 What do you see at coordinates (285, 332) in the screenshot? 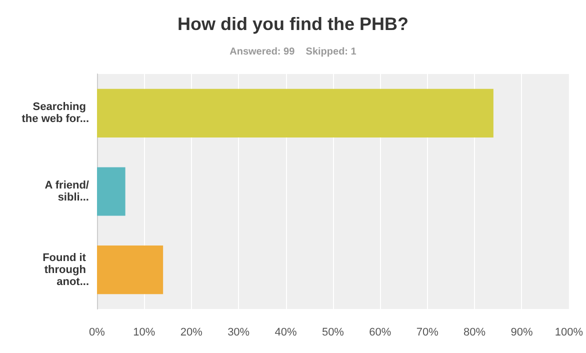
I see `x-tick-label: 40%` at bounding box center [285, 332].